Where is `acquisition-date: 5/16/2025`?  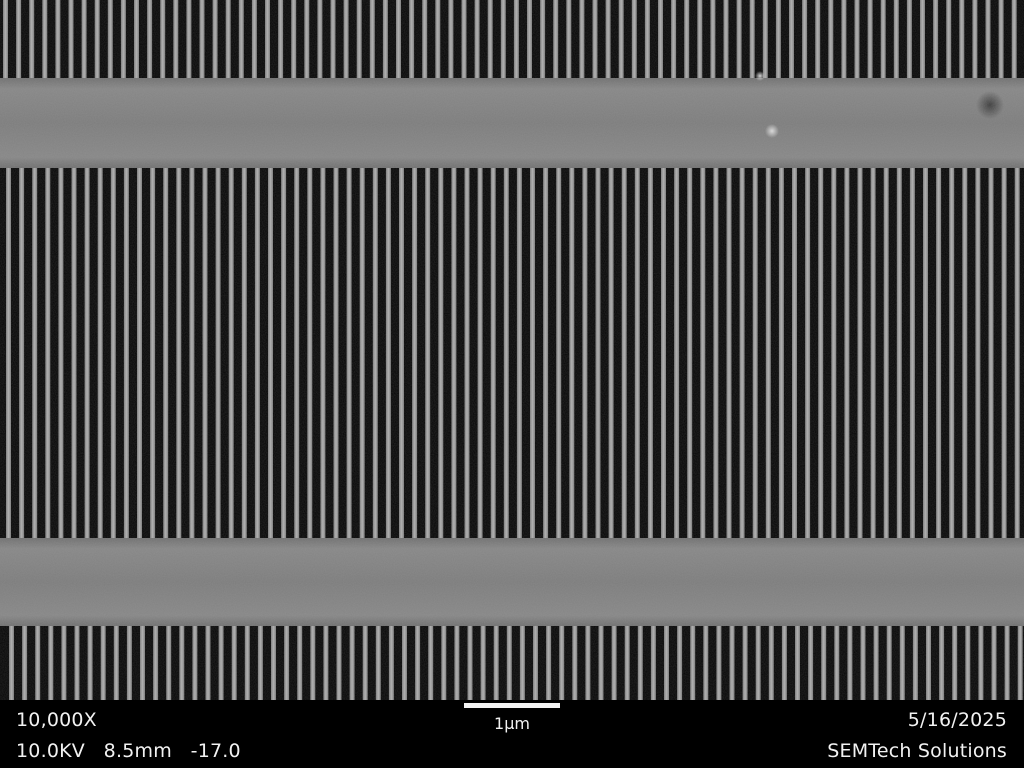
acquisition-date: 5/16/2025 is located at coordinates (957, 720).